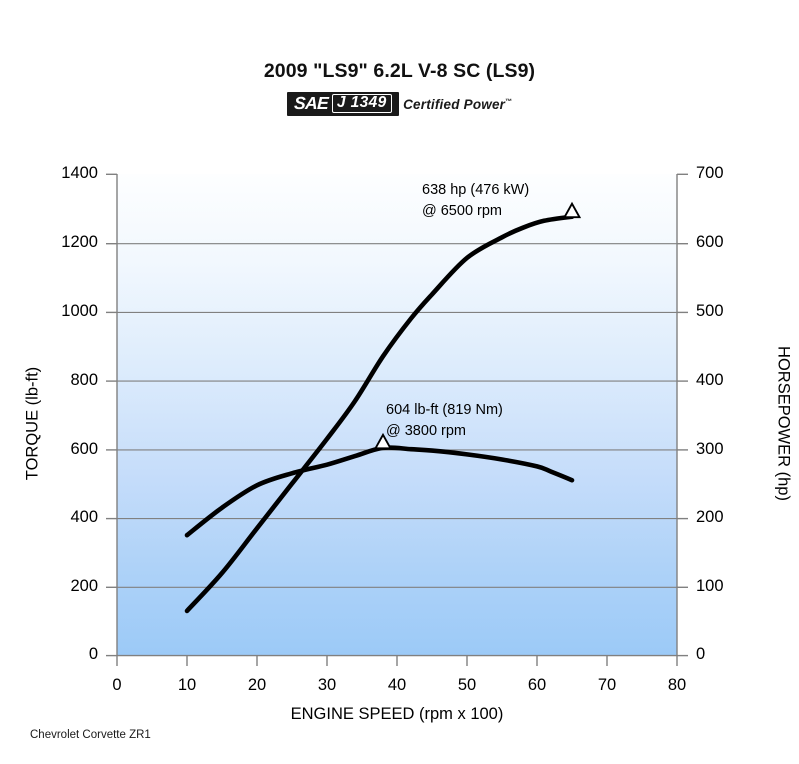 The height and width of the screenshot is (764, 799). What do you see at coordinates (383, 441) in the screenshot?
I see `torque-peak-marker` at bounding box center [383, 441].